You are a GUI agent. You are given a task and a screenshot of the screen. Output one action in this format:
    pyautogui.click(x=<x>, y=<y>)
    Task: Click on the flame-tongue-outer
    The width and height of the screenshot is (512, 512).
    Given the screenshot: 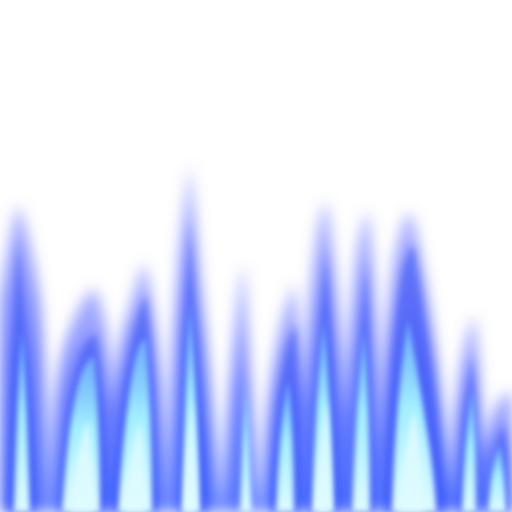 What is the action you would take?
    pyautogui.click(x=241, y=389)
    